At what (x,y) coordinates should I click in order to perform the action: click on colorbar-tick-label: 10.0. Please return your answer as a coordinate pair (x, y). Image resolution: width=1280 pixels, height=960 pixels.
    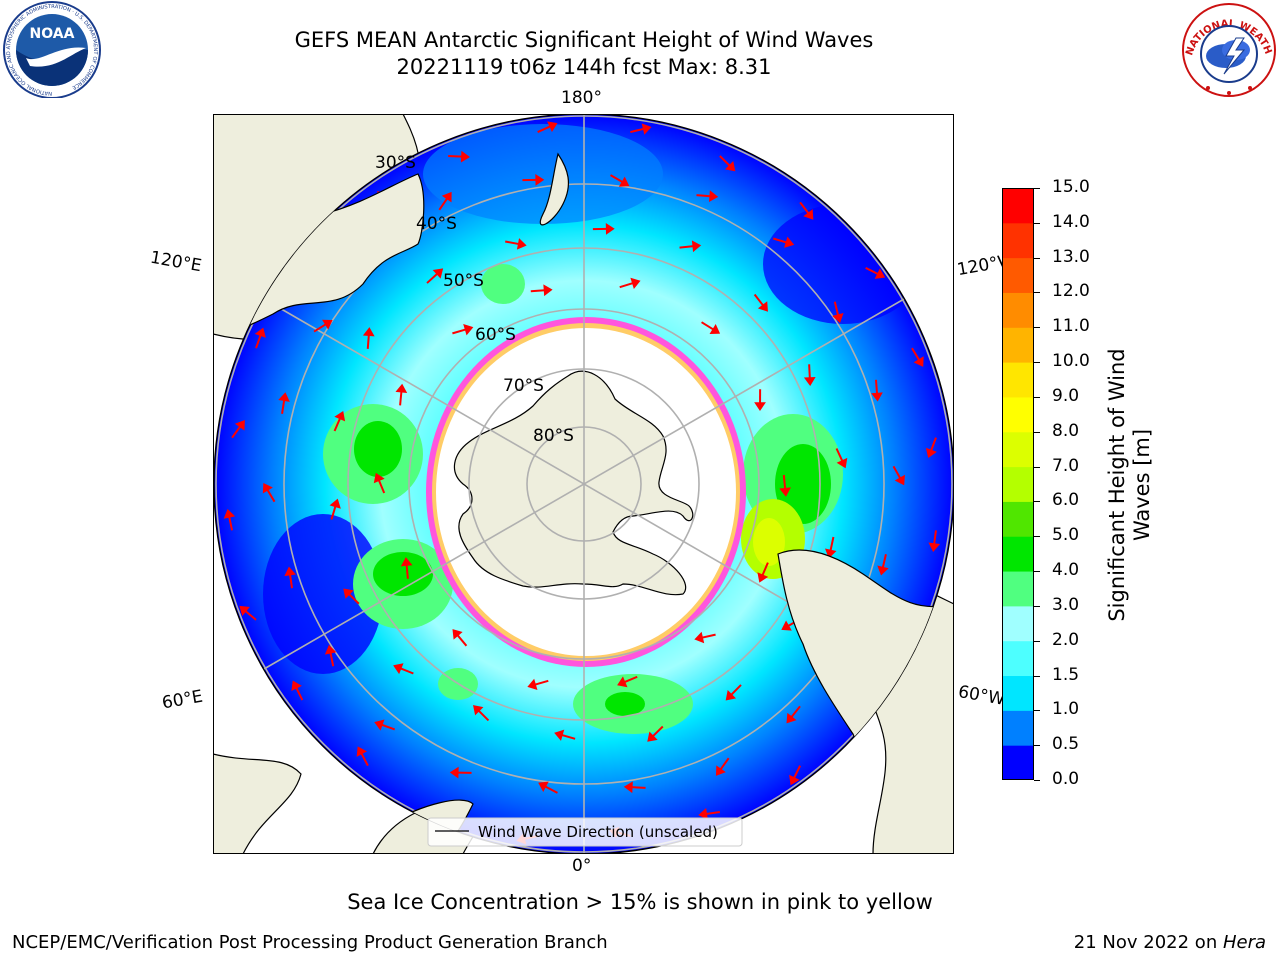
    Looking at the image, I should click on (1071, 361).